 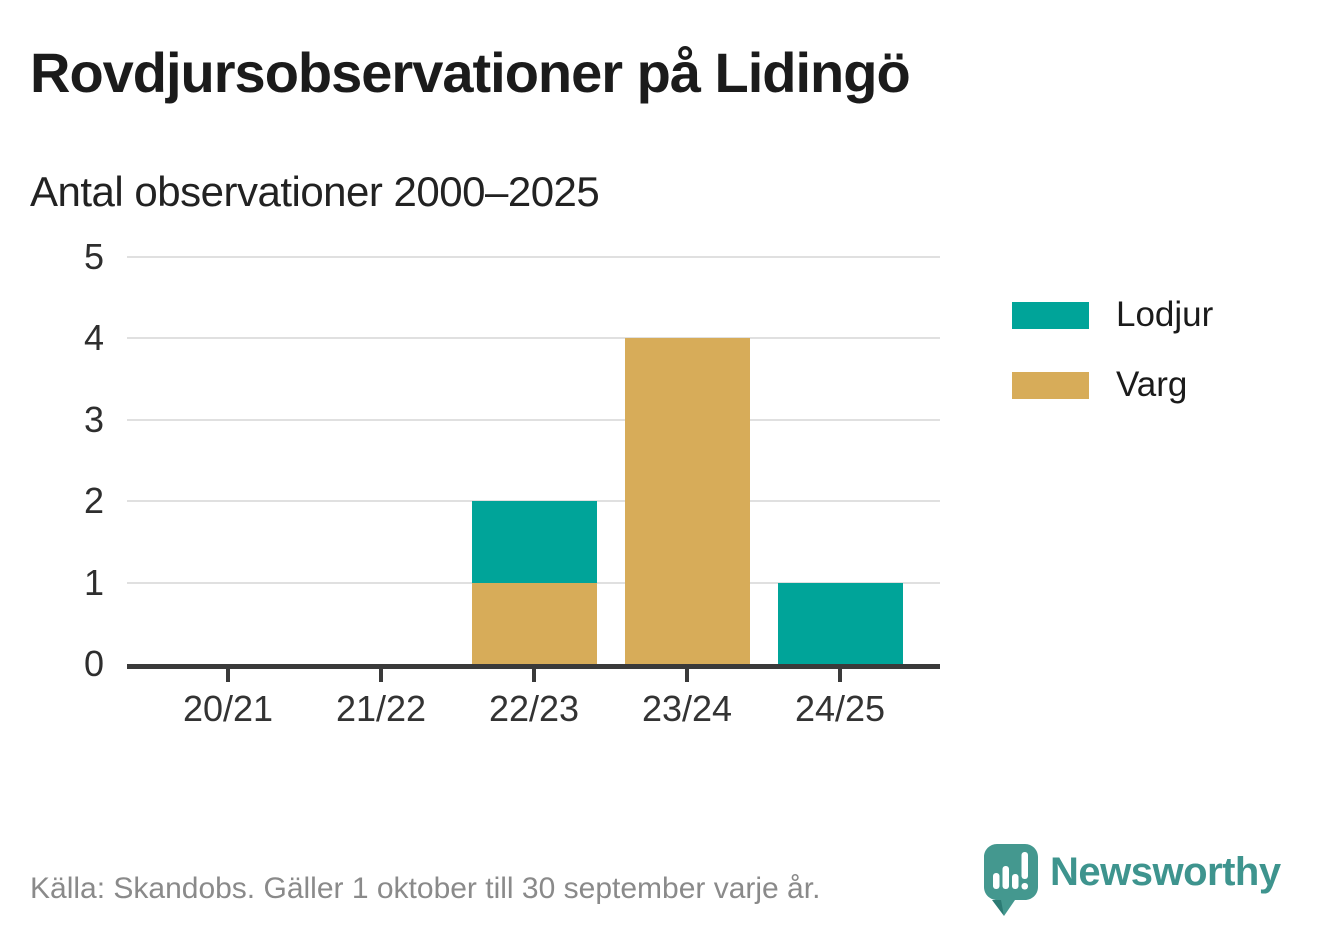 What do you see at coordinates (315, 191) in the screenshot?
I see `chart-subtitle: Antal observationer 2000–2025` at bounding box center [315, 191].